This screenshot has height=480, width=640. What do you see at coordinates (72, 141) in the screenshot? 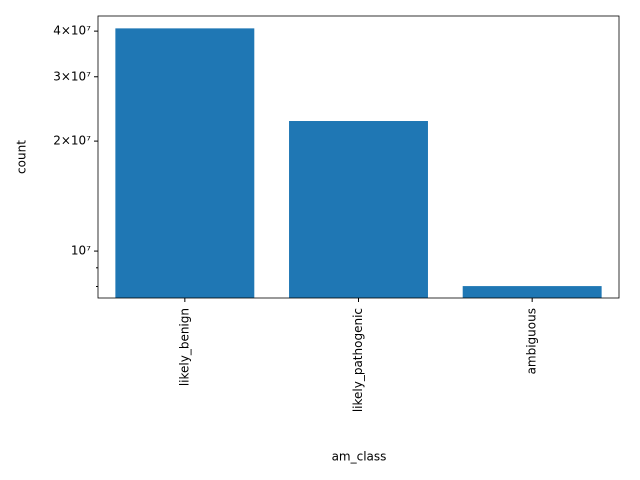
I see `y-tick-label: 2×10⁷` at bounding box center [72, 141].